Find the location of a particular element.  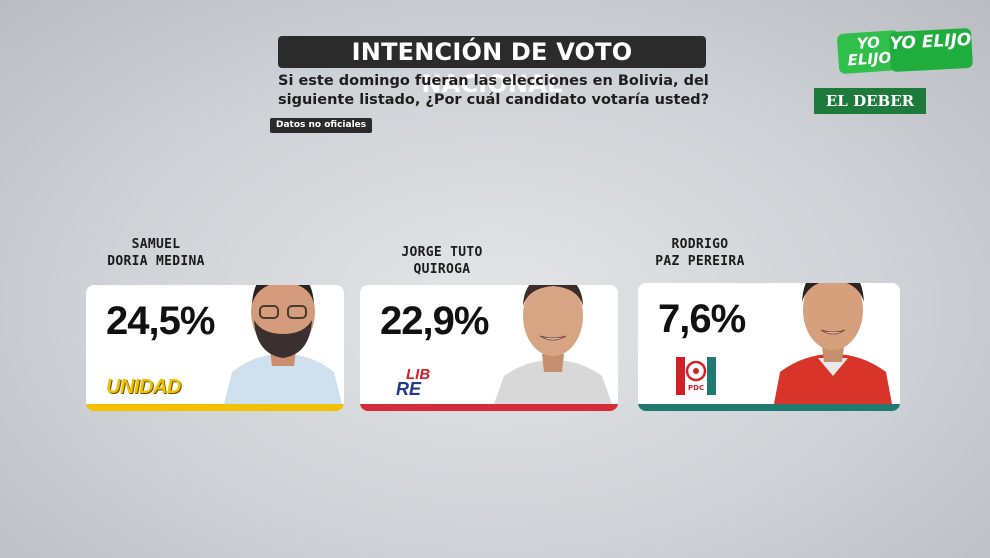

page-title: INTENCIÓN DE VOTO NACIONAL is located at coordinates (492, 67).